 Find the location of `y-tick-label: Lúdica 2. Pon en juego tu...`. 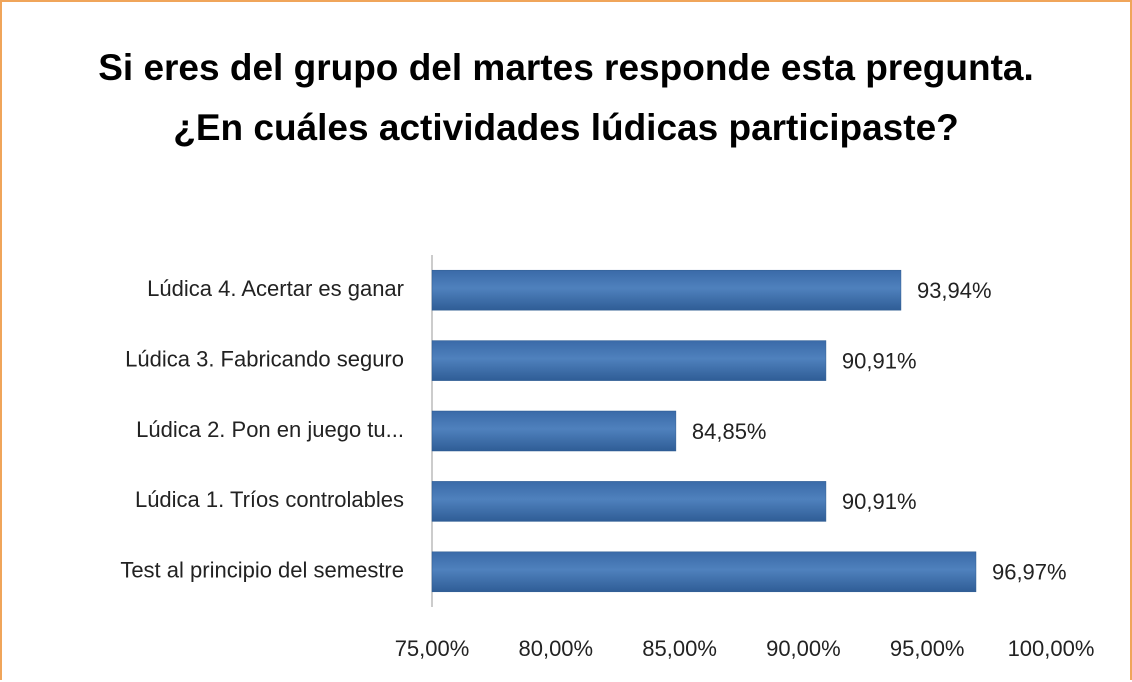

y-tick-label: Lúdica 2. Pon en juego tu... is located at coordinates (270, 429).